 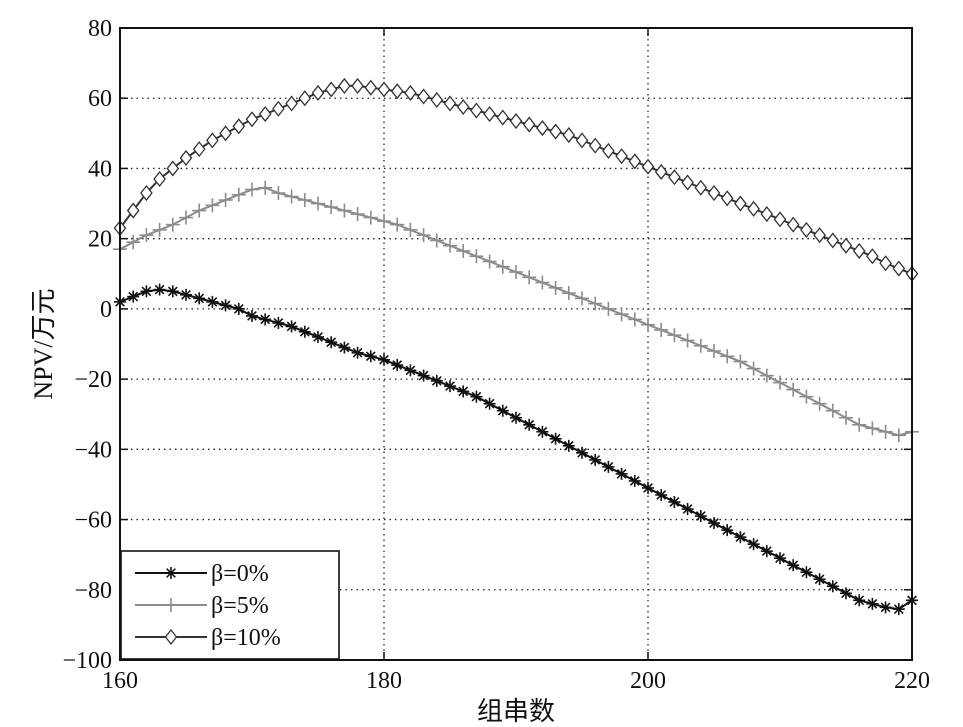 I want to click on y-tick-label: −100, so click(x=87, y=661).